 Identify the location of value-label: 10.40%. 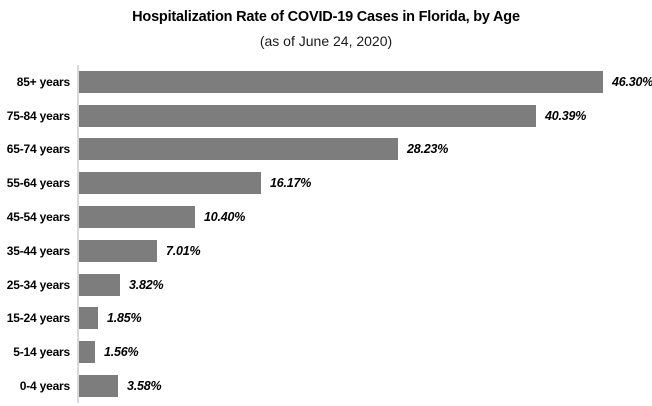
(225, 217).